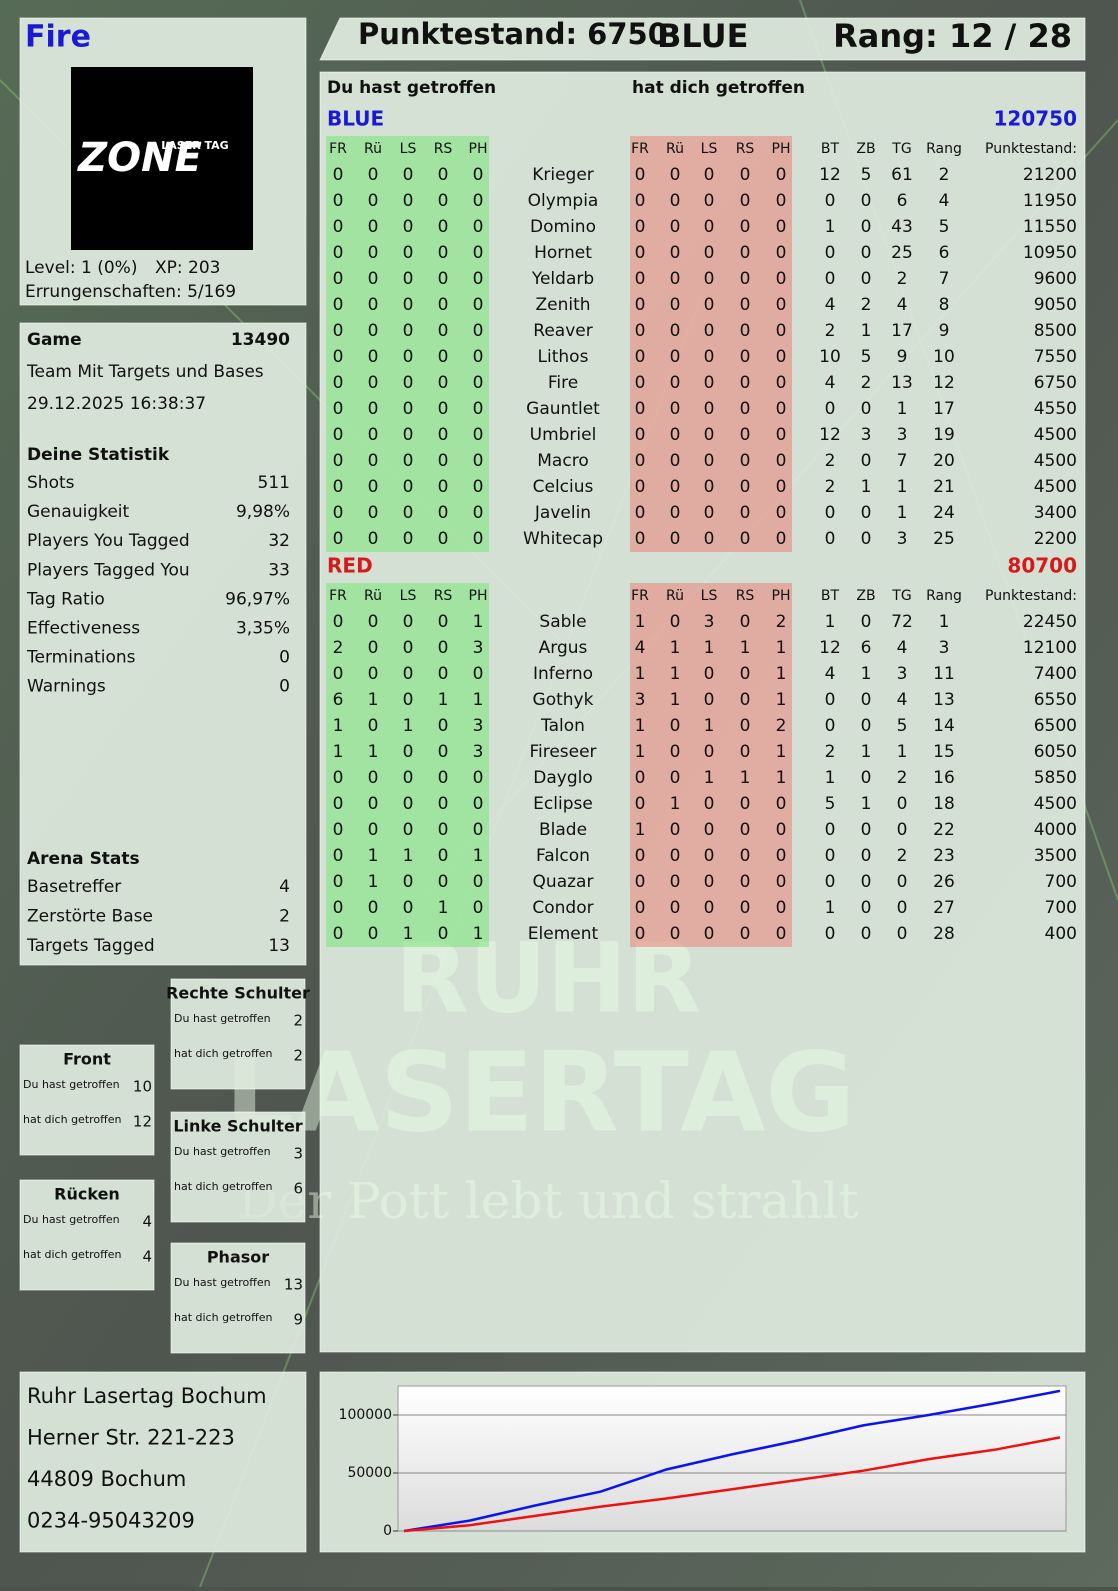 Image resolution: width=1118 pixels, height=1591 pixels. What do you see at coordinates (78, 512) in the screenshot?
I see `stat-label: Genauigkeit` at bounding box center [78, 512].